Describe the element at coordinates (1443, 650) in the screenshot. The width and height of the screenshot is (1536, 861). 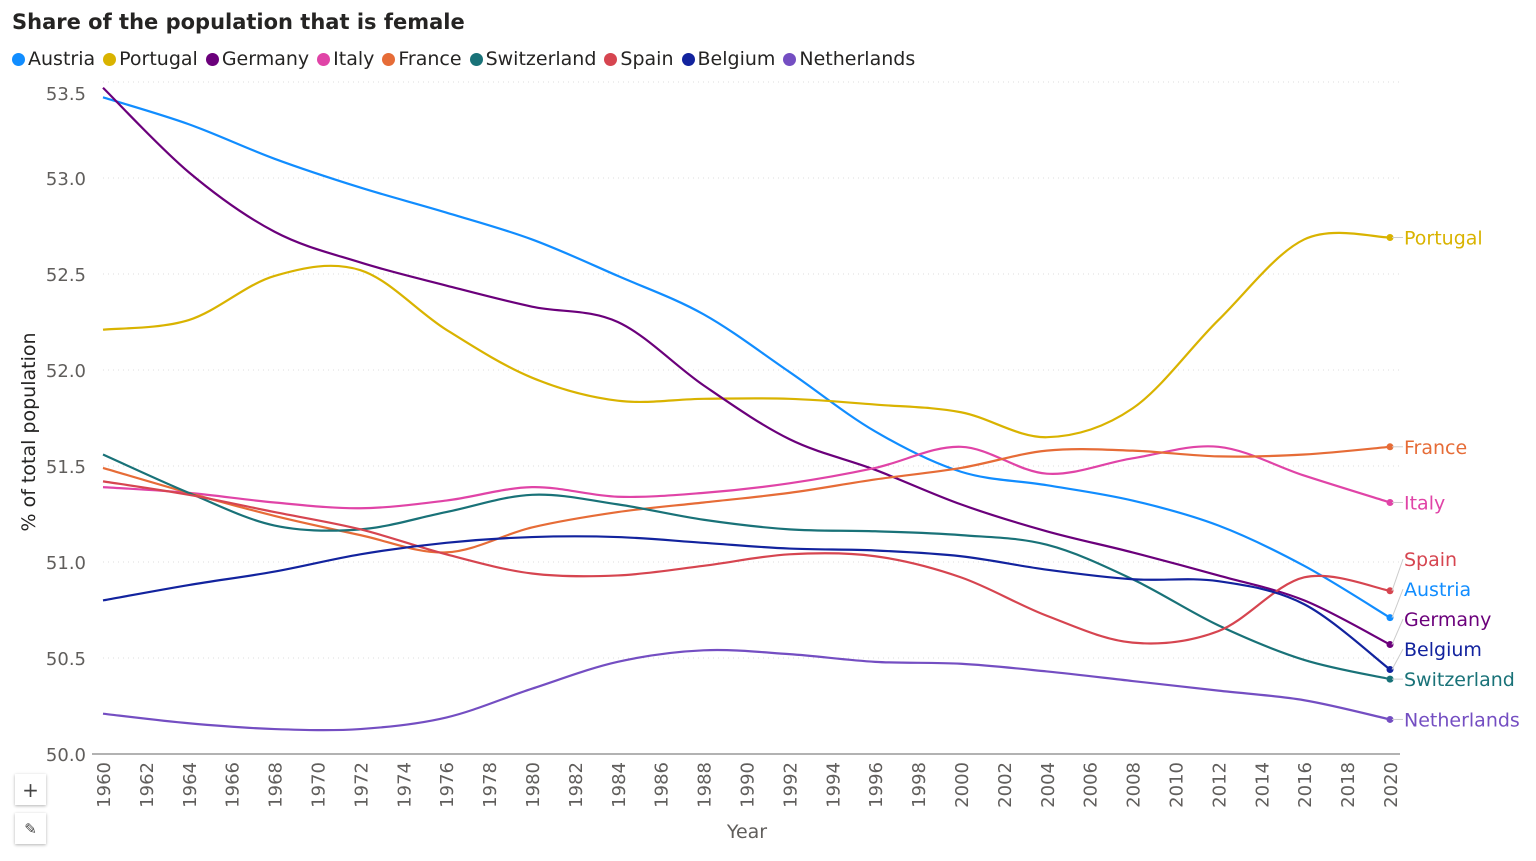
I see `end-label-belgium: Belgium` at that location.